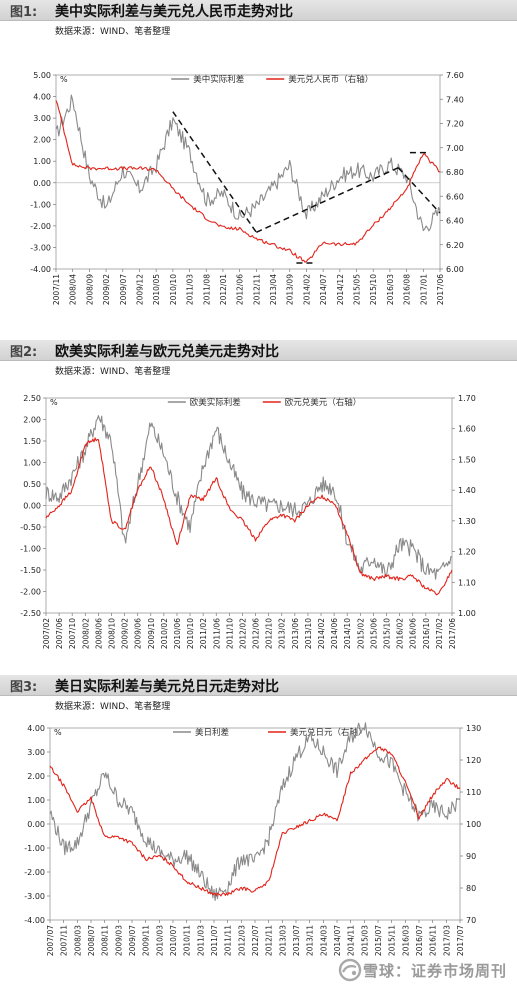  What do you see at coordinates (290, 289) in the screenshot?
I see `x-tick-label: 2013/09` at bounding box center [290, 289].